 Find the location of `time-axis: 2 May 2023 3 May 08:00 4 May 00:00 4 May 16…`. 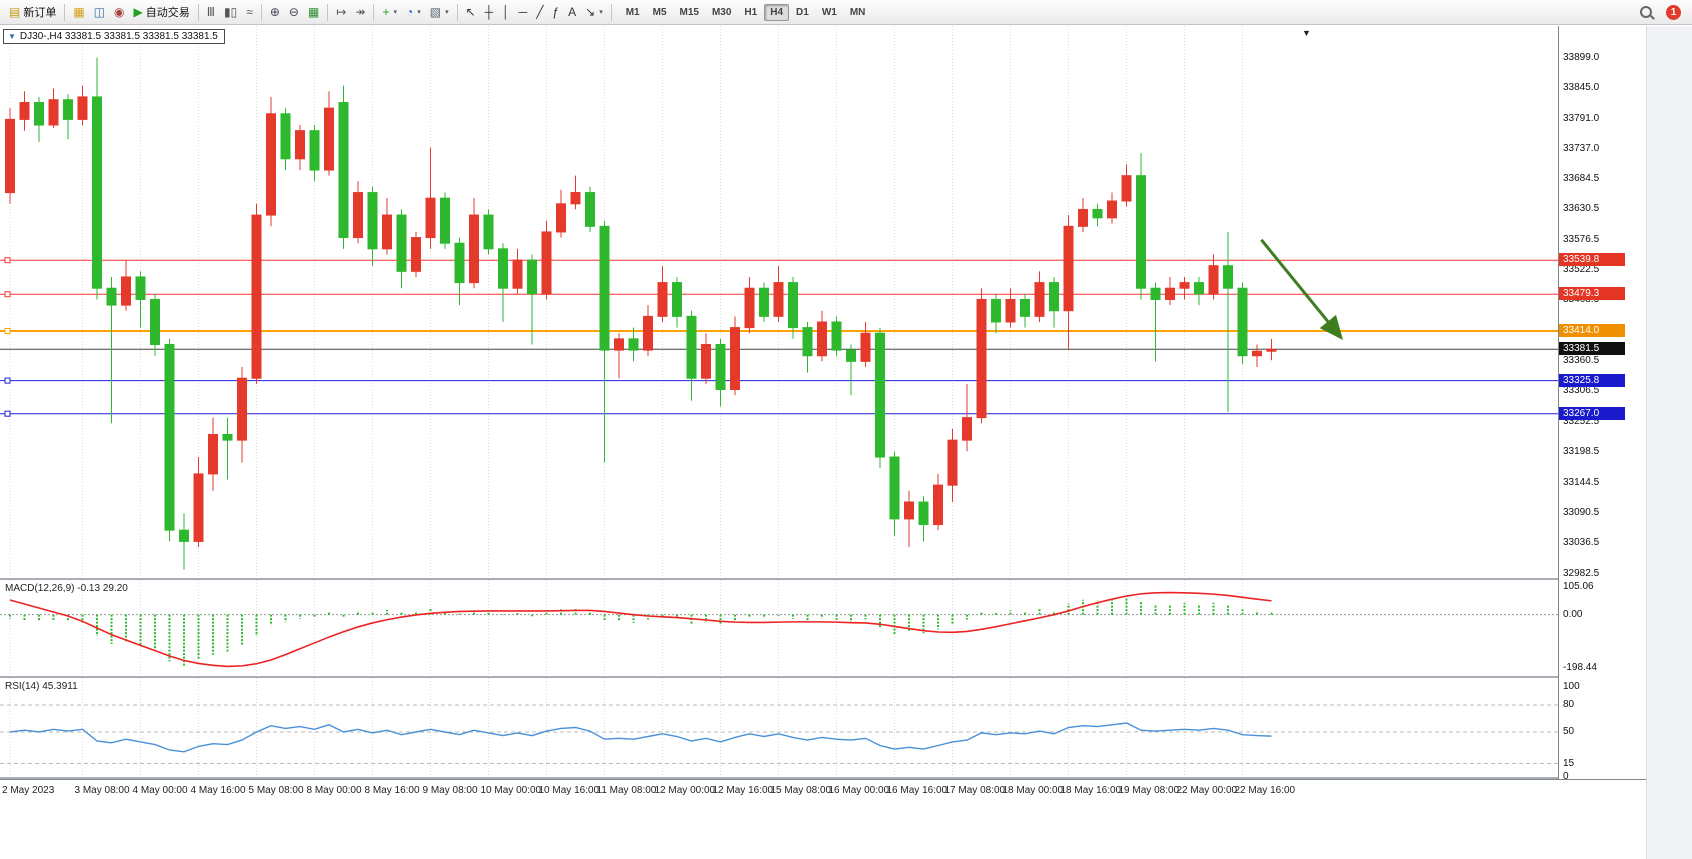

time-axis: 2 May 2023 3 May 08:00 4 May 00:00 4 May 16… is located at coordinates (823, 792).